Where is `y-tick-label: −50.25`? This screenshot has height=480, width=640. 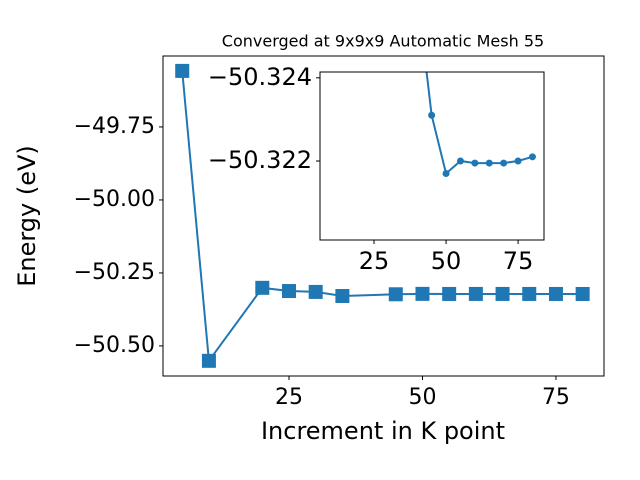 y-tick-label: −50.25 is located at coordinates (114, 272).